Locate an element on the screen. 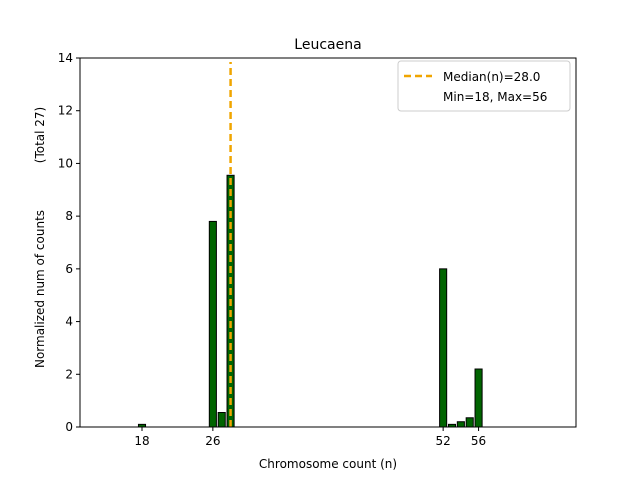  x-tick-label: 56 is located at coordinates (478, 441).